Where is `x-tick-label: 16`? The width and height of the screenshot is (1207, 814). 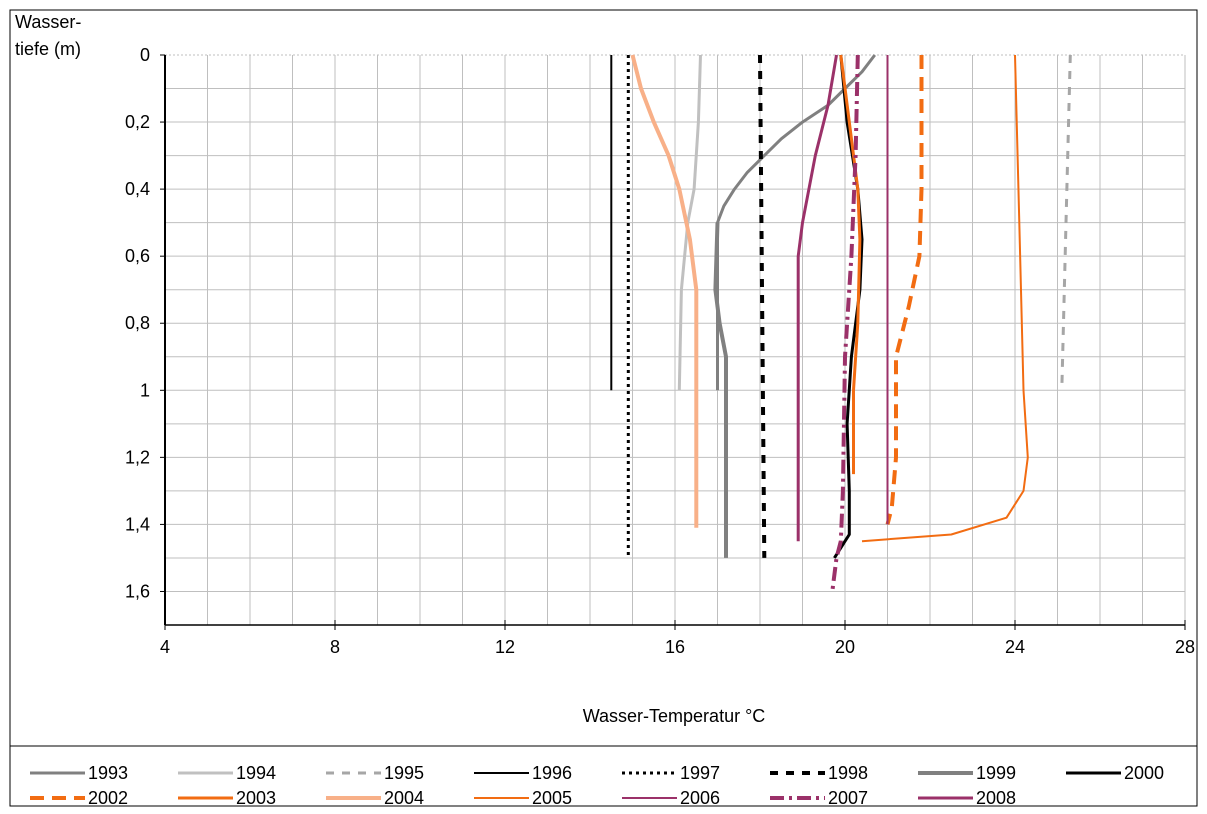
x-tick-label: 16 is located at coordinates (675, 647).